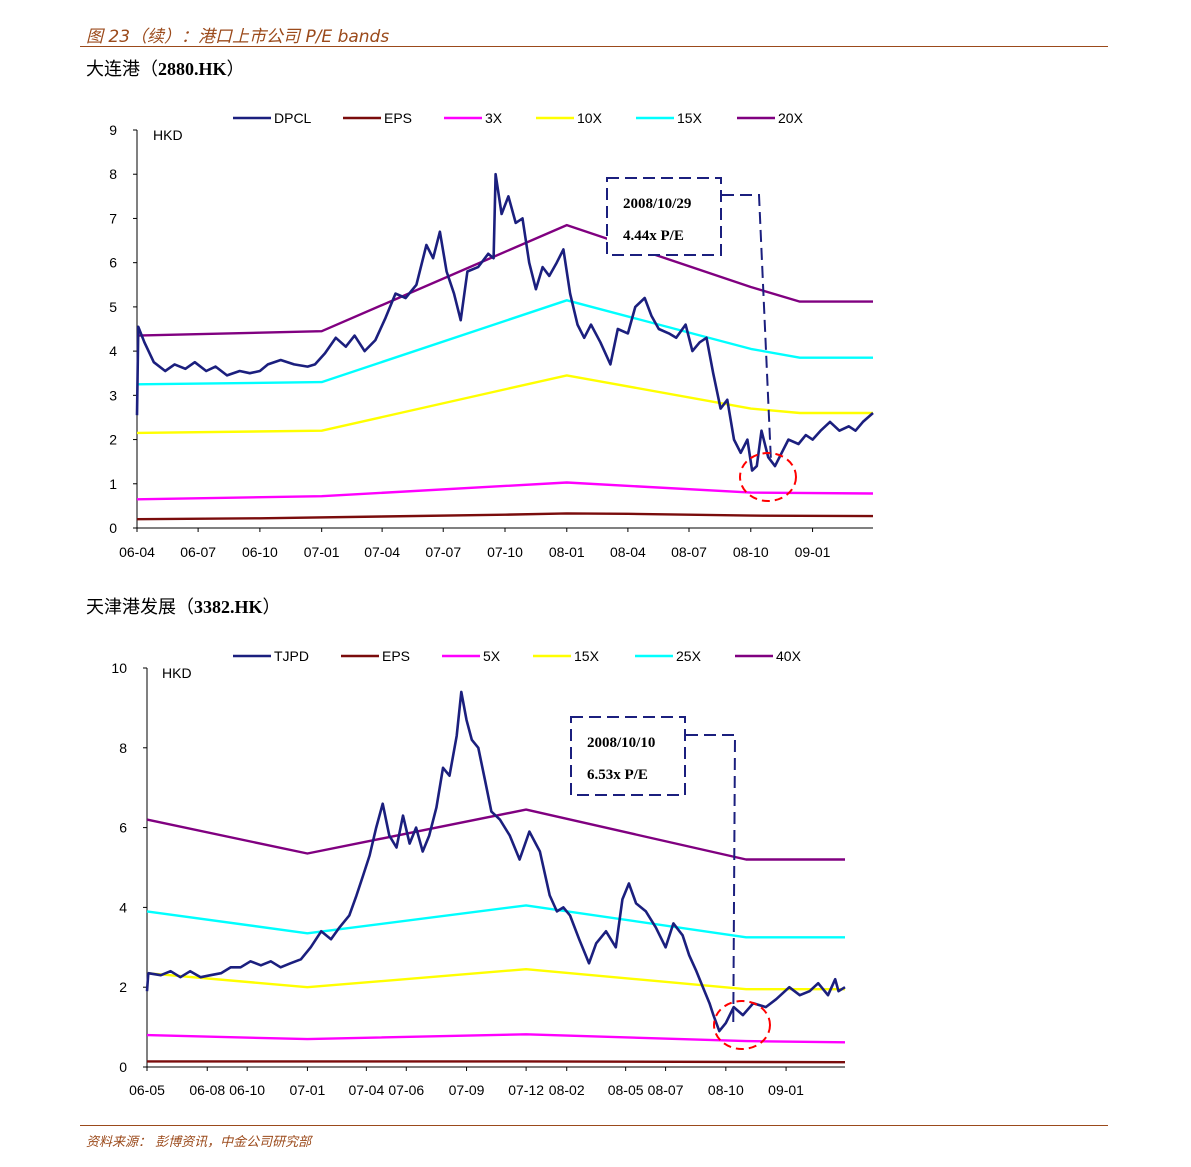 The width and height of the screenshot is (1191, 1167). I want to click on chart2-heading-close: ）, so click(271, 607).